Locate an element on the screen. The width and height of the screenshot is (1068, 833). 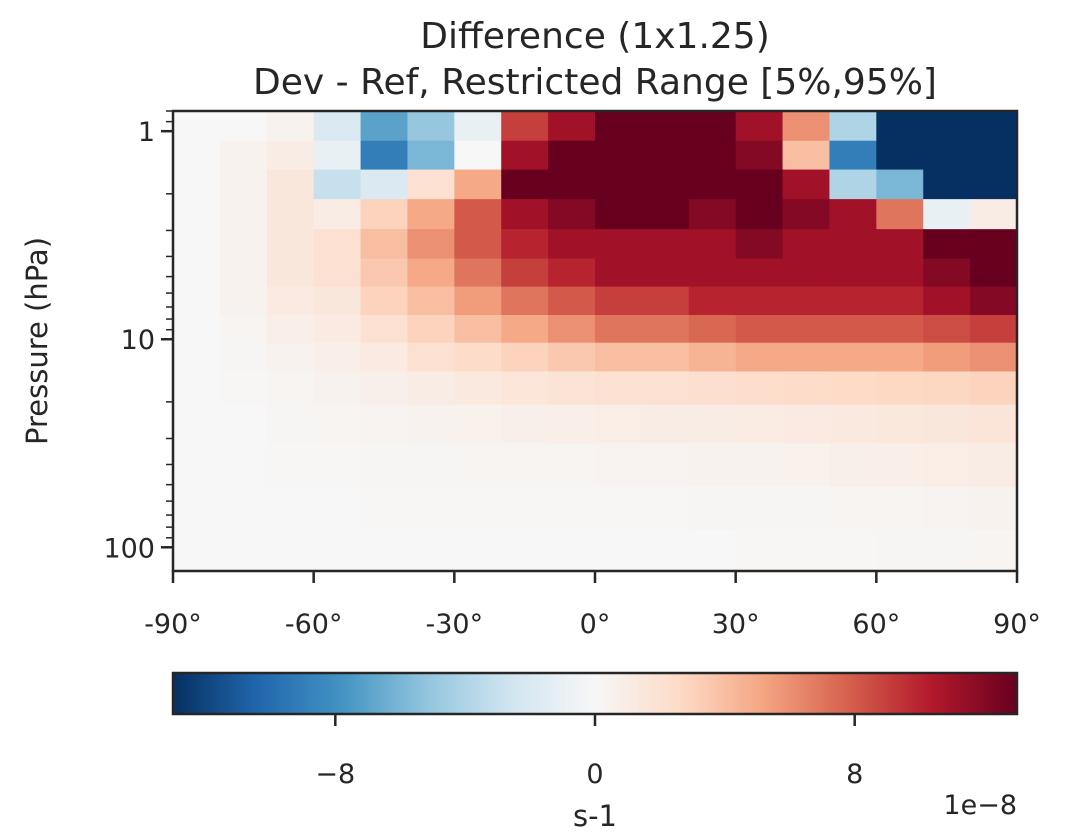
y-tick-label: 100 is located at coordinates (129, 548).